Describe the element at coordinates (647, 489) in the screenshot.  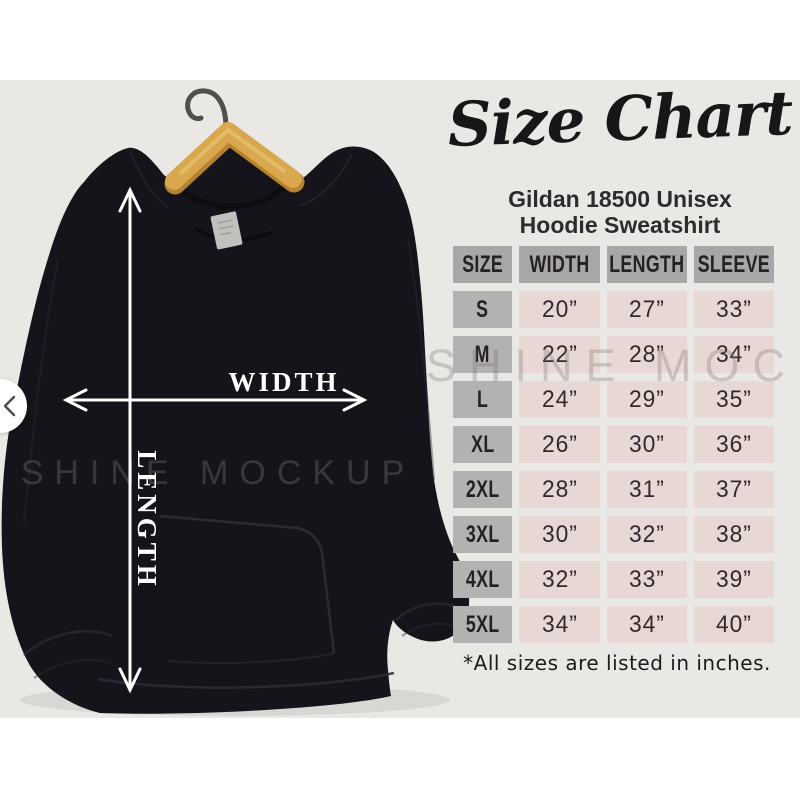
I see `length-value: 31”` at that location.